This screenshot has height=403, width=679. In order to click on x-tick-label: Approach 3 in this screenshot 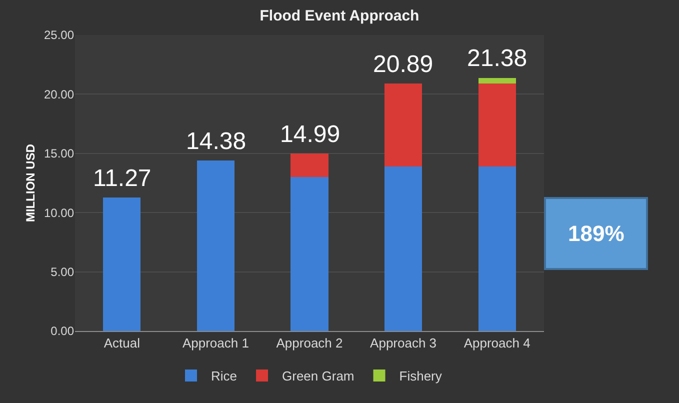, I will do `click(403, 343)`.